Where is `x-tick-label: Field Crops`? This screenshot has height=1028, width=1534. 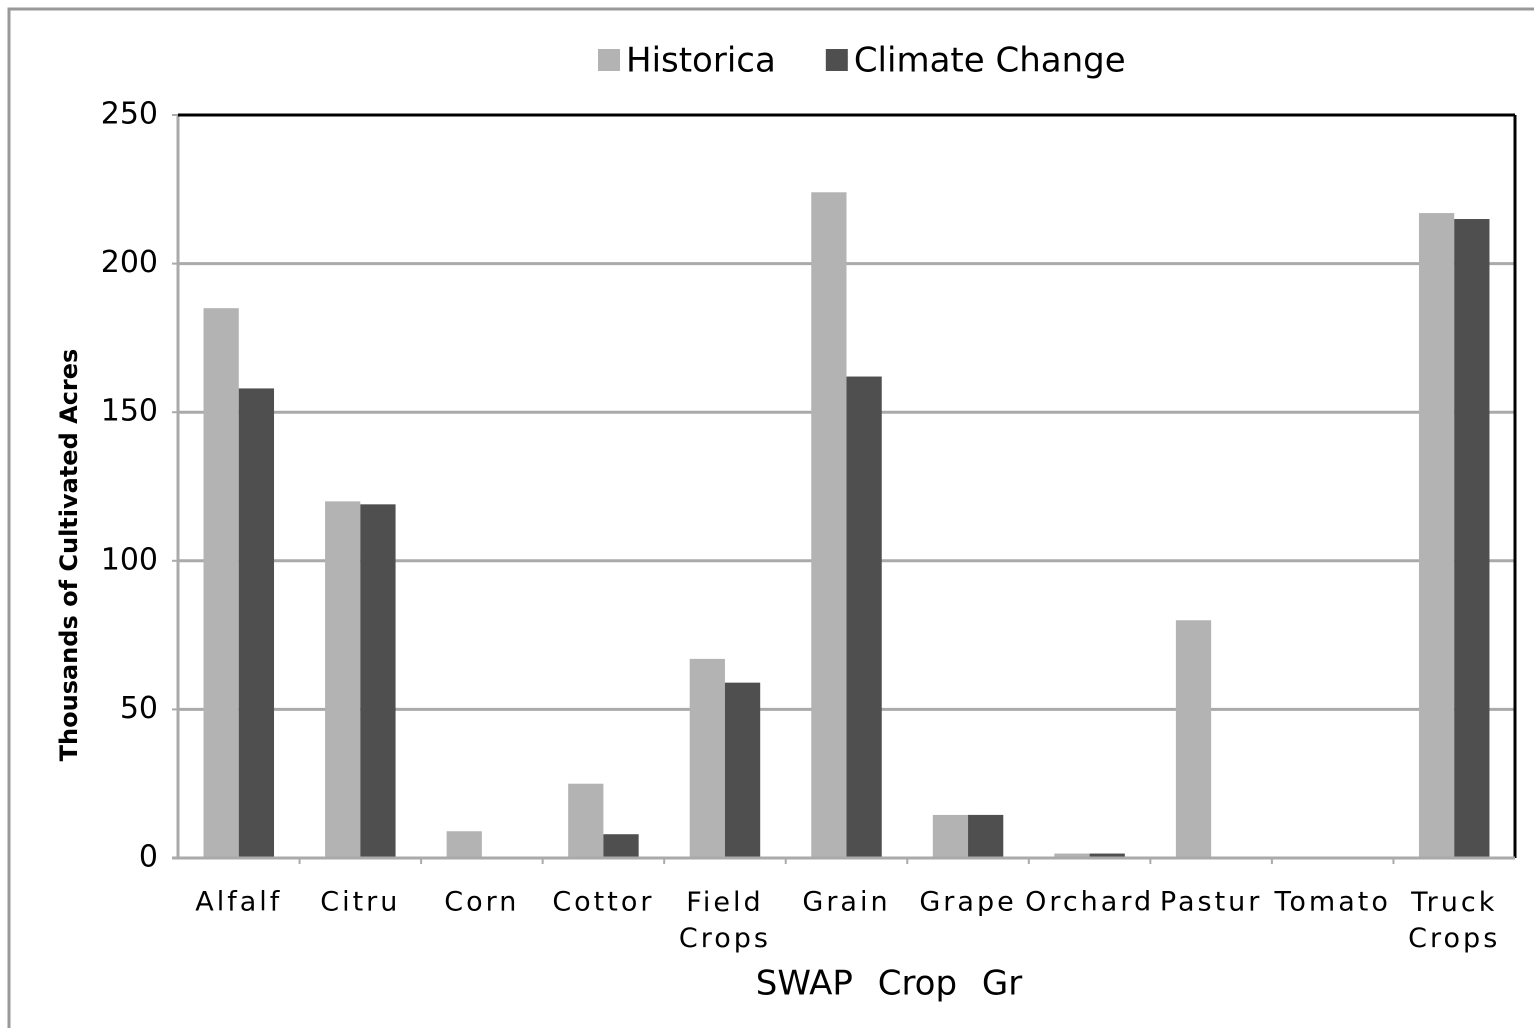 x-tick-label: Field Crops is located at coordinates (725, 920).